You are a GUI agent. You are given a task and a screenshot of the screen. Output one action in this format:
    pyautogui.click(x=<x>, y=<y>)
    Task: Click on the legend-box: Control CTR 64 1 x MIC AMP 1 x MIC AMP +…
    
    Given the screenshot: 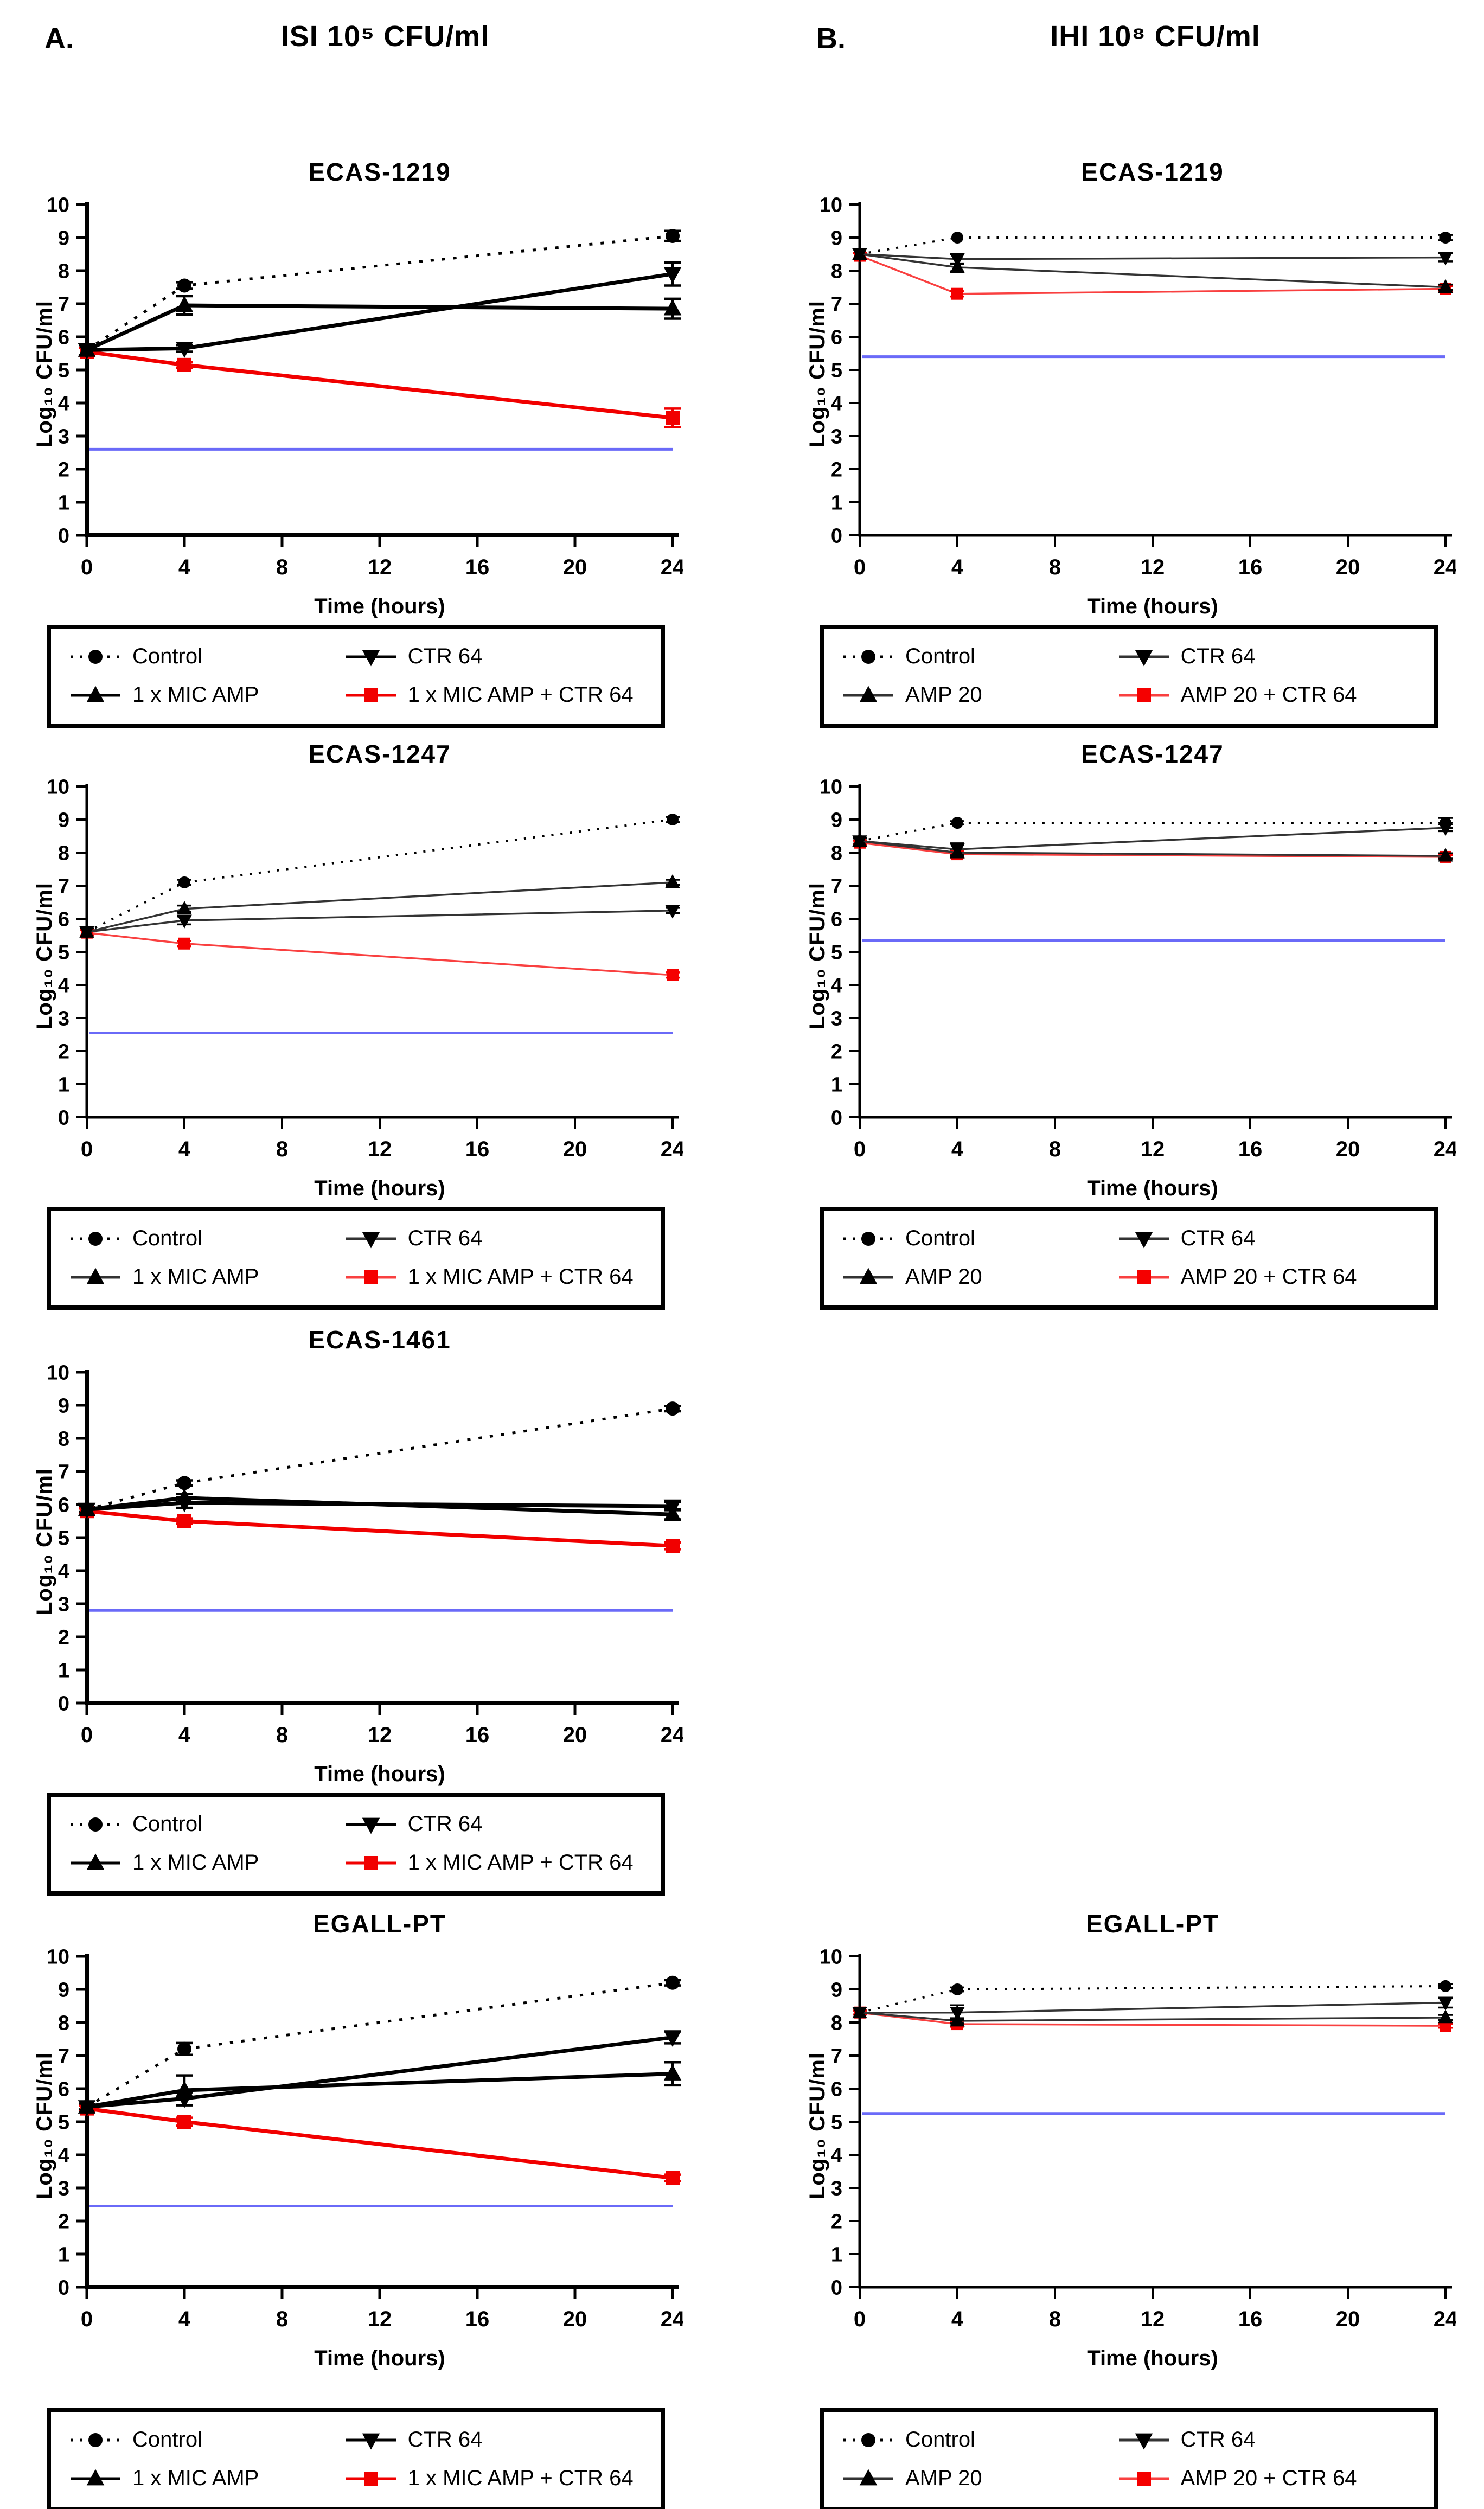 What is the action you would take?
    pyautogui.click(x=356, y=2458)
    